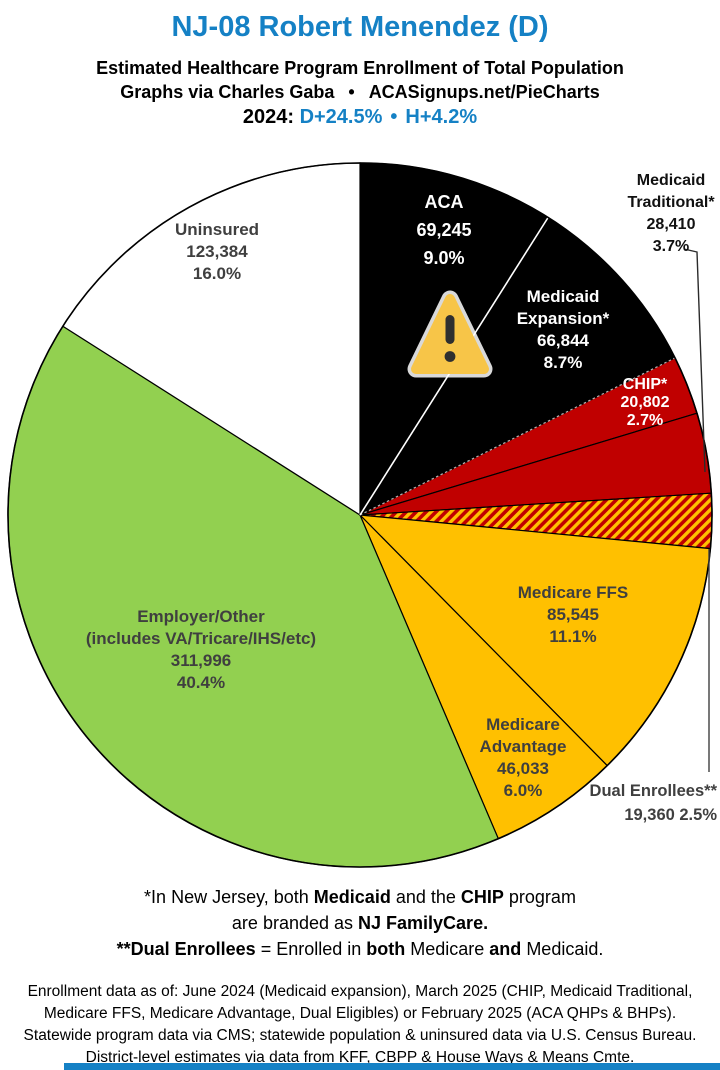 This screenshot has width=720, height=1070. I want to click on page-title: NJ-08 Robert Menendez (D), so click(360, 27).